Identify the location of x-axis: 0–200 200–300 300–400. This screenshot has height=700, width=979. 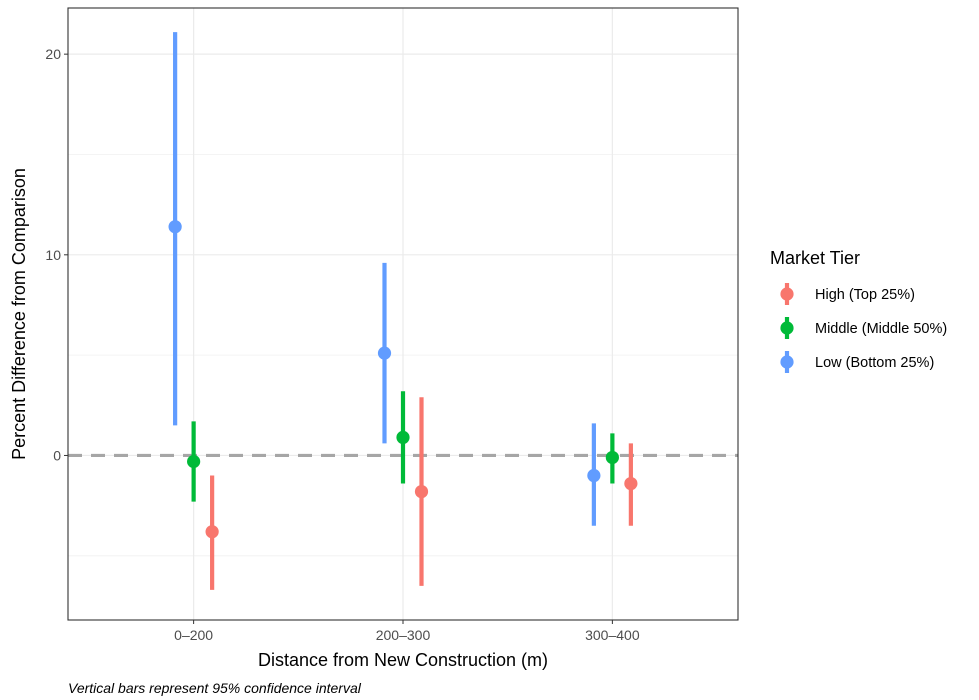
(407, 631).